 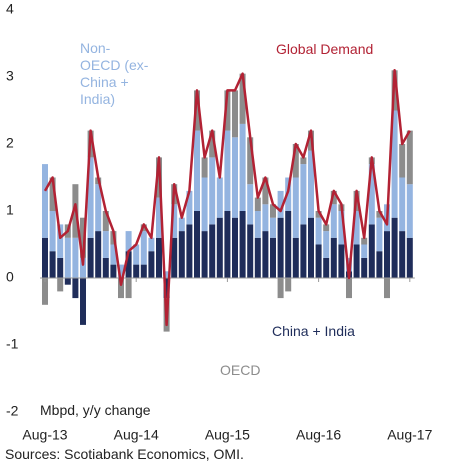 I want to click on x-tick-label: Aug-16, so click(x=318, y=435).